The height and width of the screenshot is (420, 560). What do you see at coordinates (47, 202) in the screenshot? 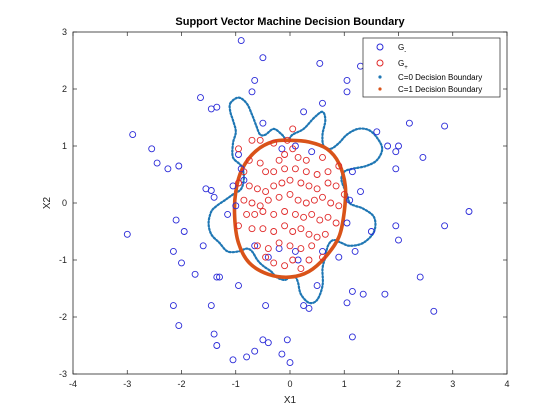
I see `y-axis-label: X2` at bounding box center [47, 202].